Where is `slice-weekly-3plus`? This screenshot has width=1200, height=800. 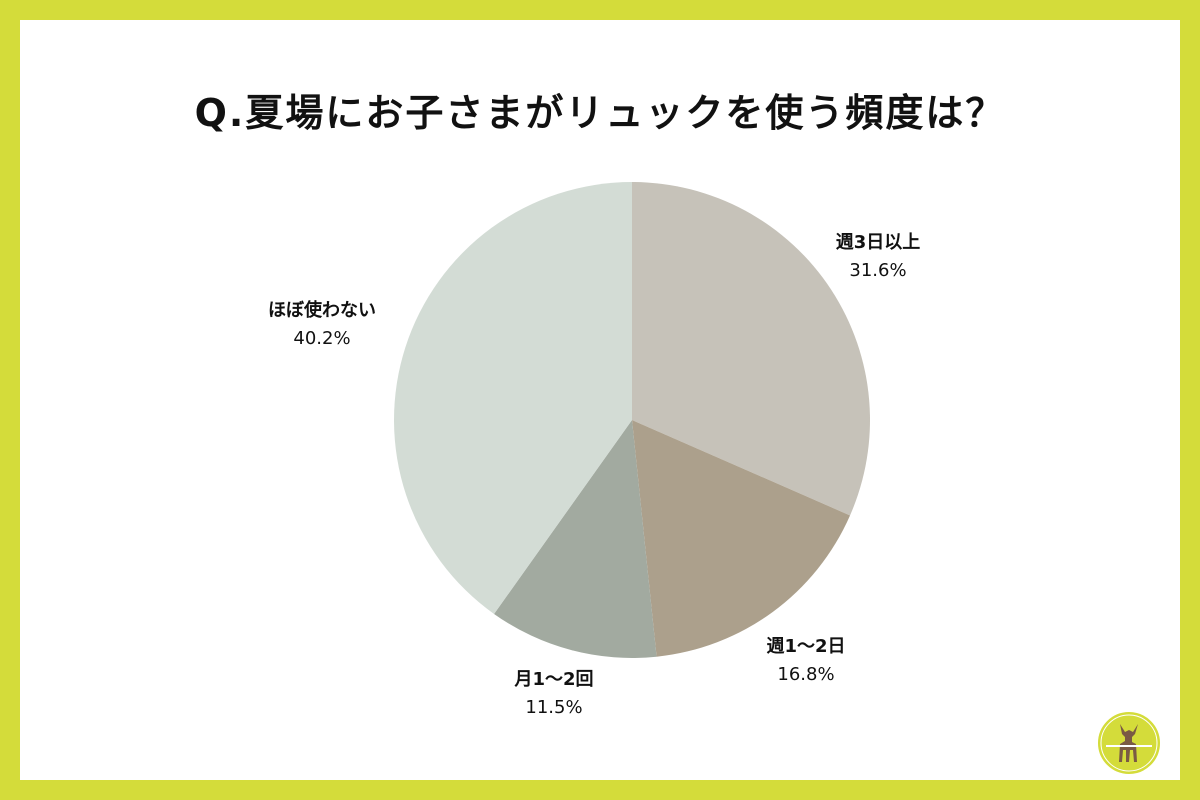
slice-weekly-3plus is located at coordinates (751, 349).